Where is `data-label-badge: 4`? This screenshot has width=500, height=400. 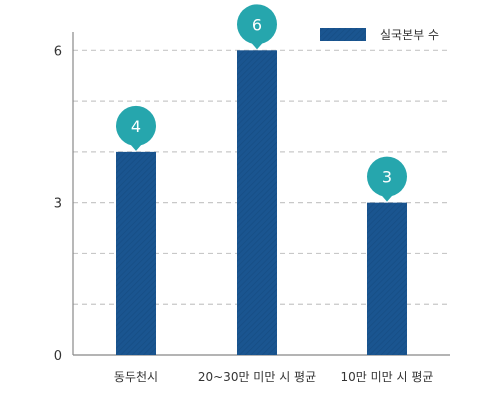 data-label-badge: 4 is located at coordinates (136, 128).